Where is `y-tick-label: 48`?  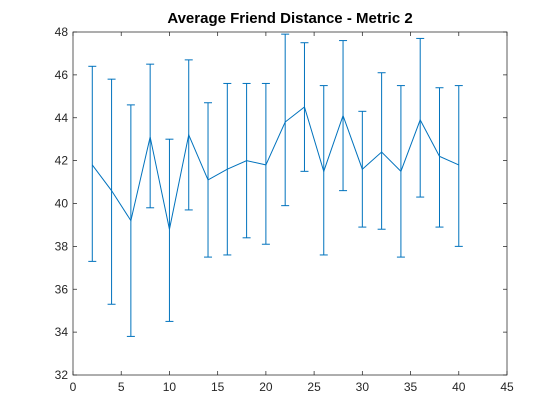
y-tick-label: 48 is located at coordinates (62, 32).